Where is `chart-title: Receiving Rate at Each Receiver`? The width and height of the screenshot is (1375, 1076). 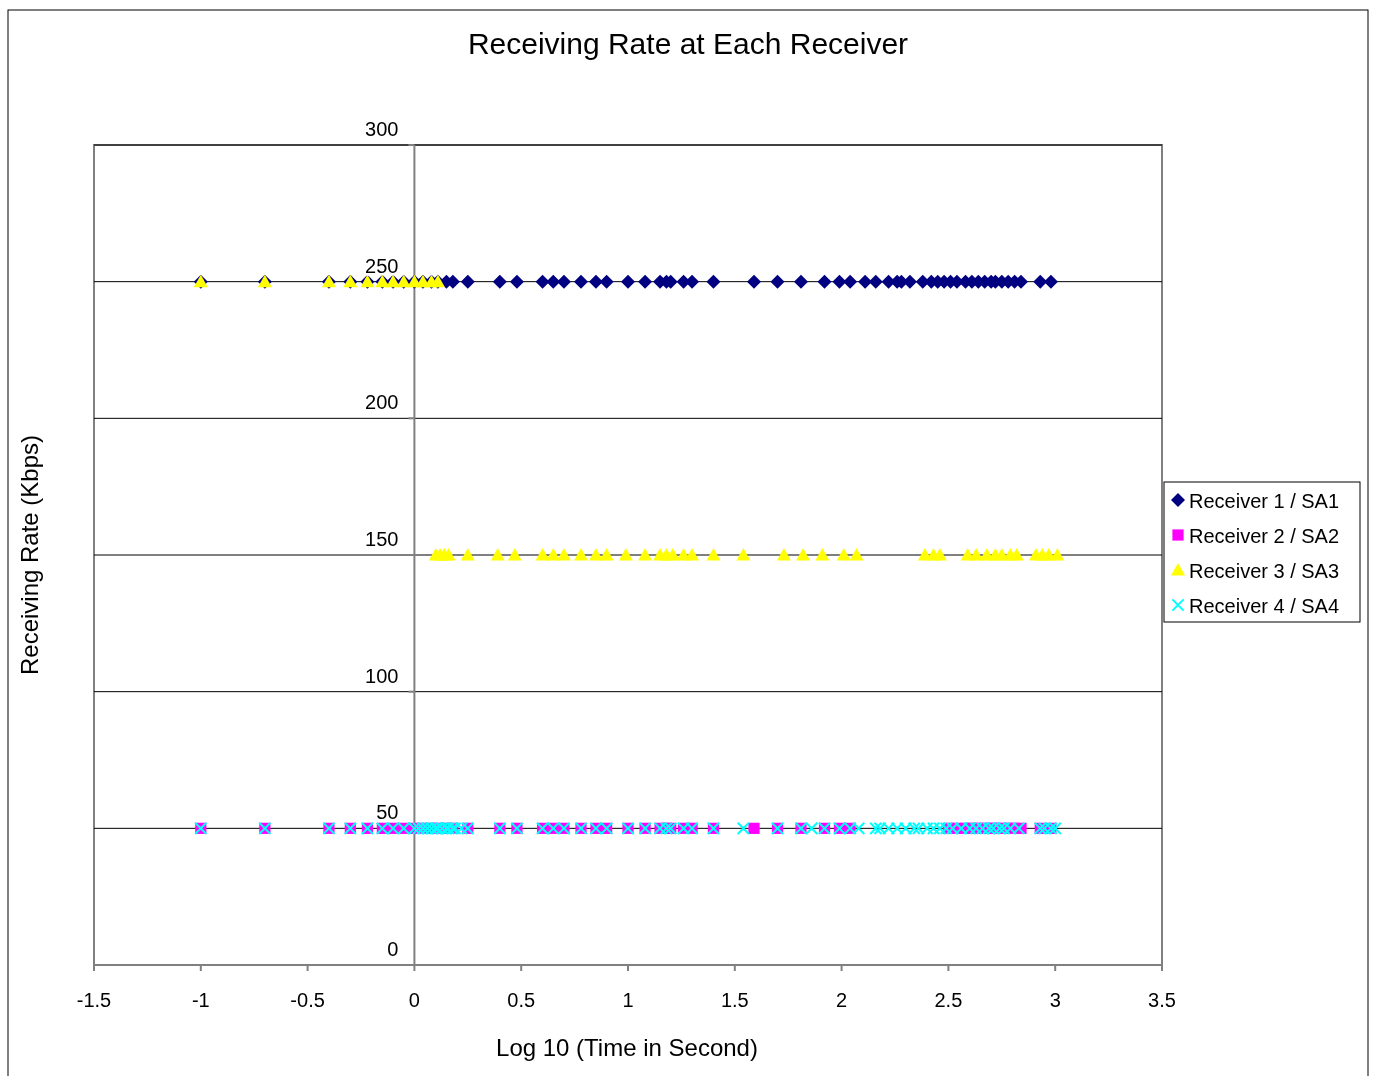 chart-title: Receiving Rate at Each Receiver is located at coordinates (688, 43).